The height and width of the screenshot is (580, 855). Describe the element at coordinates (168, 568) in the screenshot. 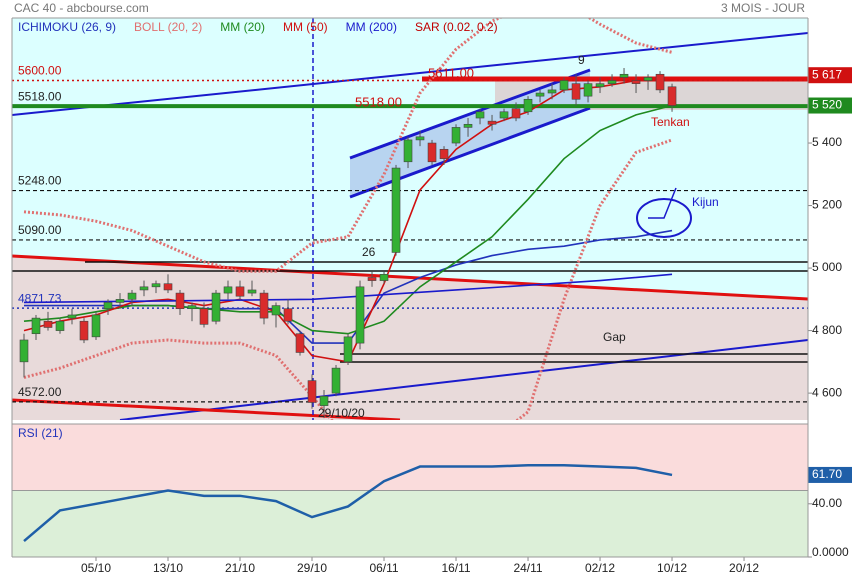

I see `x-tick-label: 13/10` at that location.